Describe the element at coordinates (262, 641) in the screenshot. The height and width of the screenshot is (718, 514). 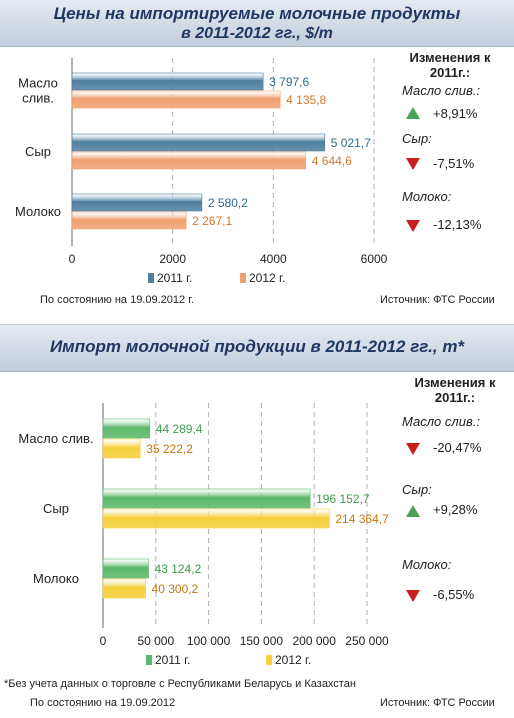
I see `x-tick-label: 150 000` at that location.